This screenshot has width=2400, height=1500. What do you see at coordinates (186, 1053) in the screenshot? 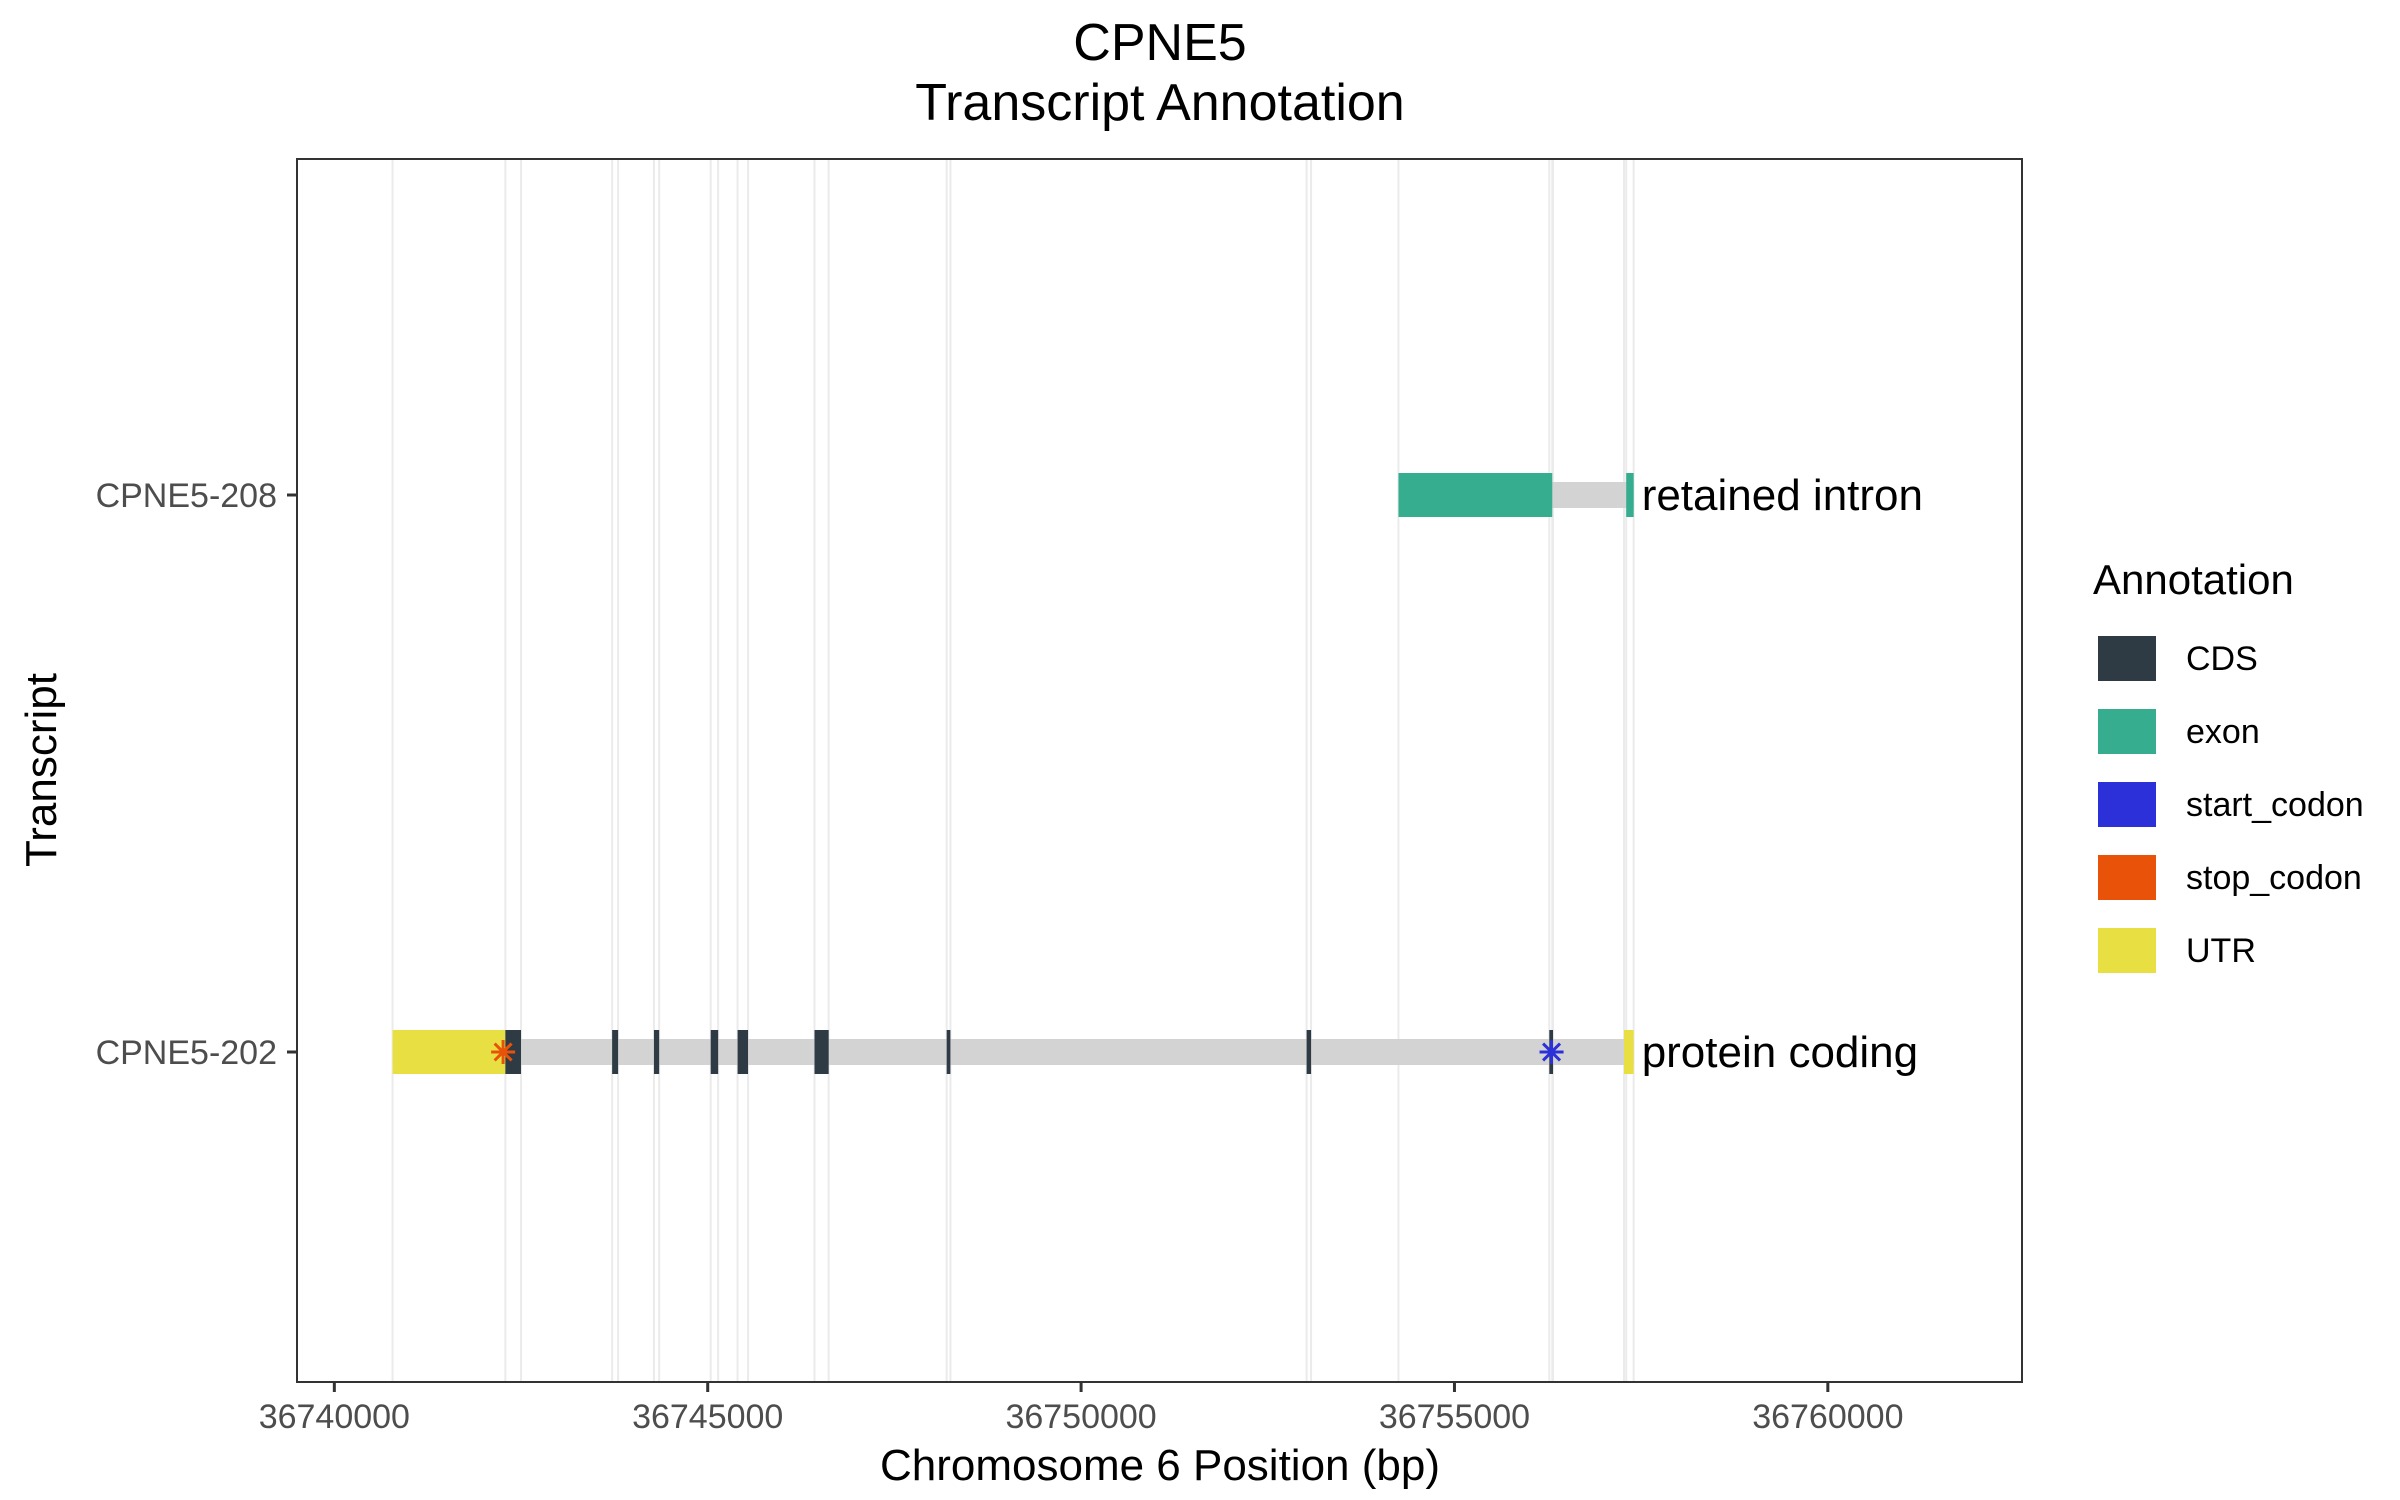
I see `y-tick-label: CPNE5-202` at bounding box center [186, 1053].